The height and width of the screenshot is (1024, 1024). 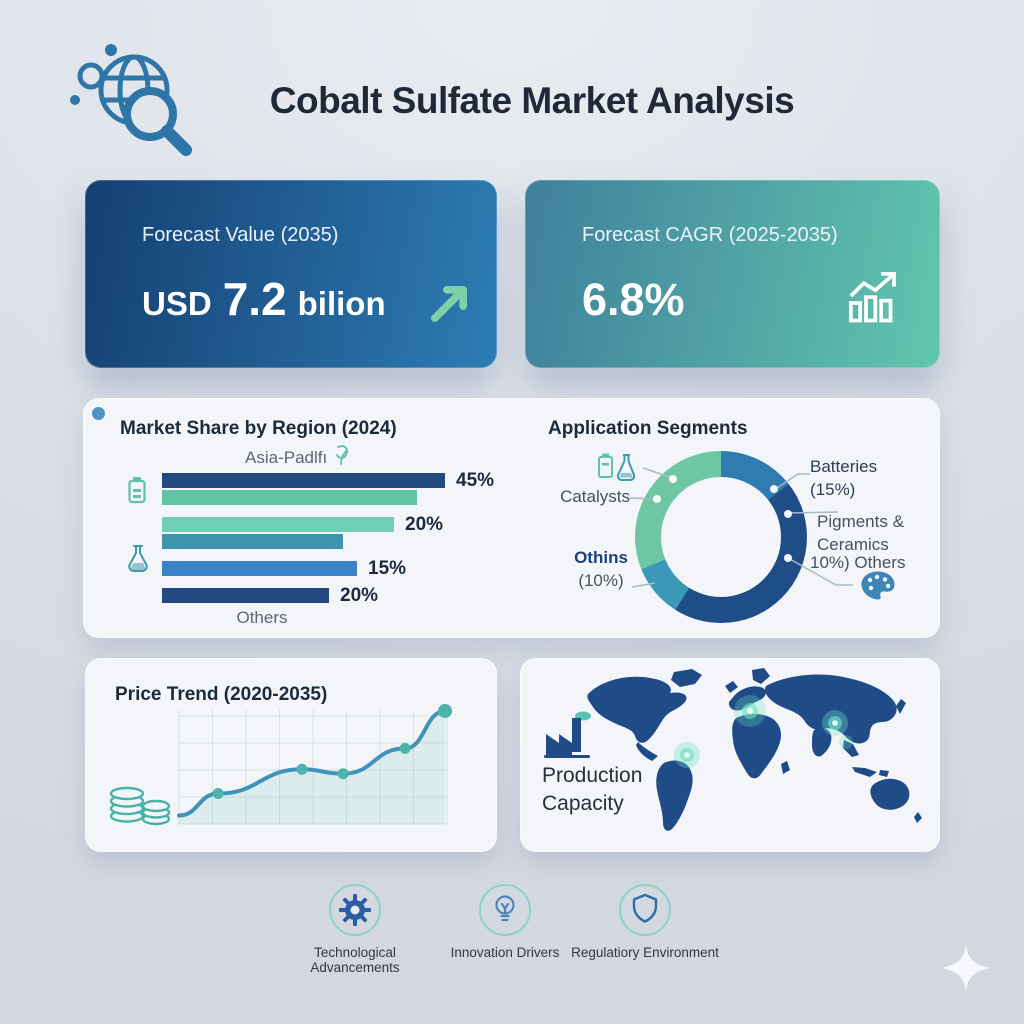 I want to click on factory-icon, so click(x=567, y=739).